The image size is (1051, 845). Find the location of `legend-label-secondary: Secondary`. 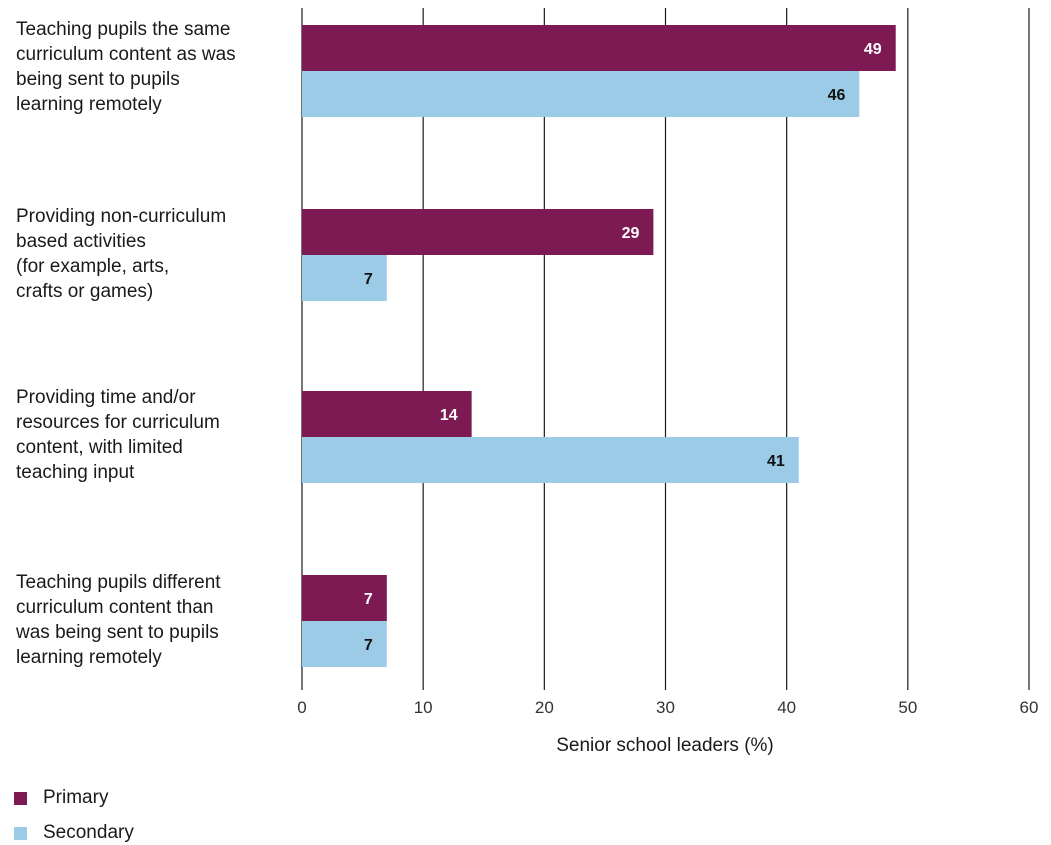

legend-label-secondary: Secondary is located at coordinates (88, 832).